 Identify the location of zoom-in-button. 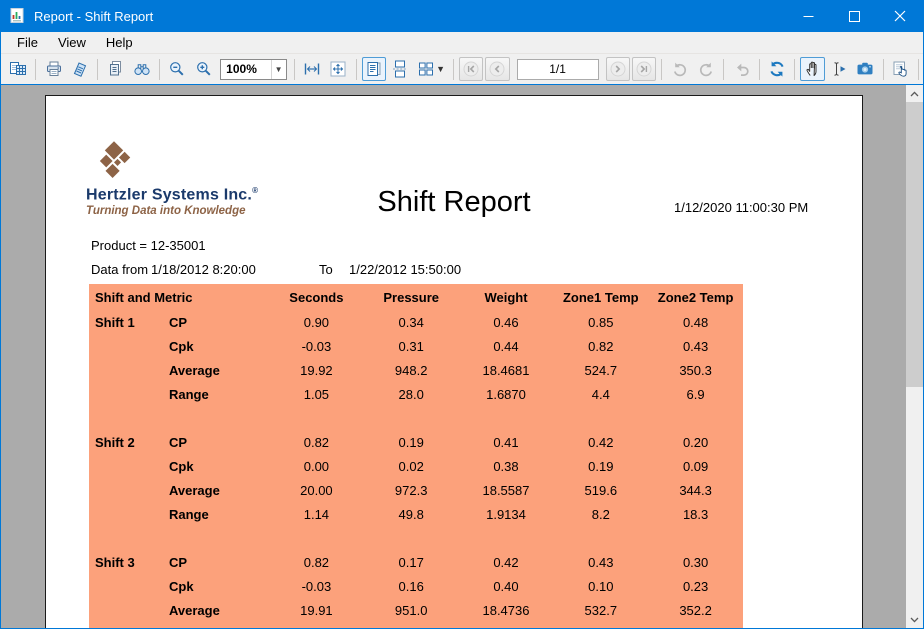
(204, 69).